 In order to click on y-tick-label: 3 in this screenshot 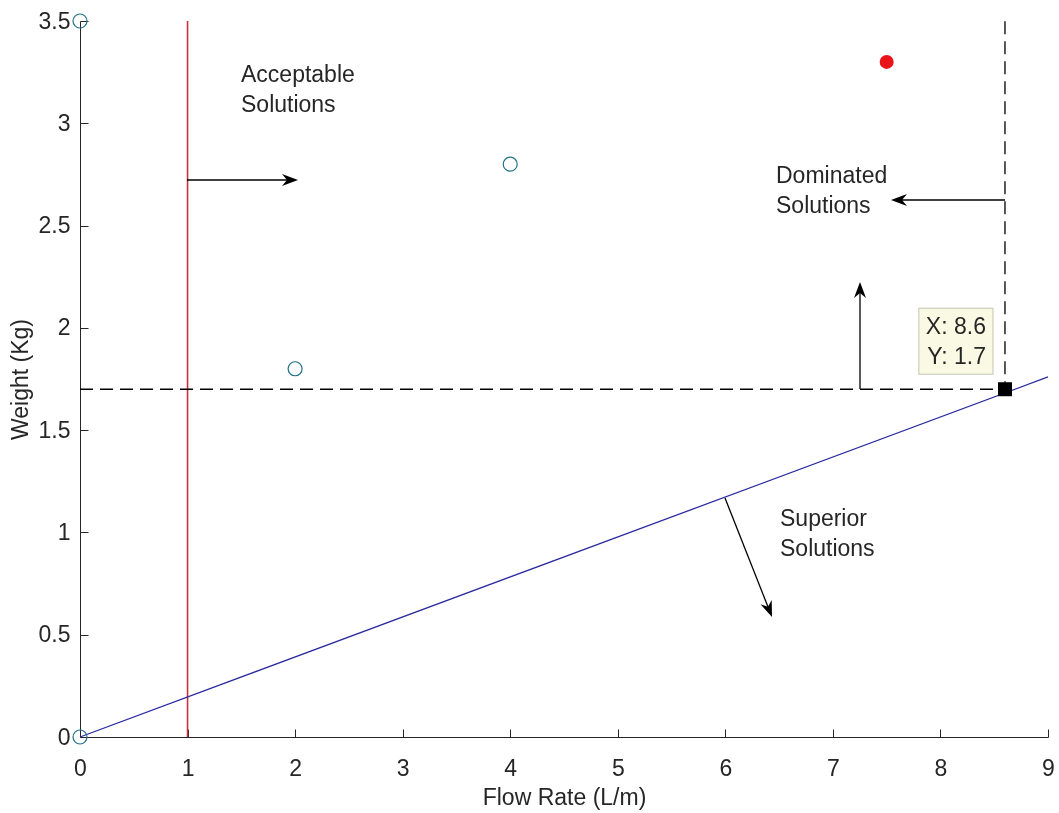, I will do `click(64, 122)`.